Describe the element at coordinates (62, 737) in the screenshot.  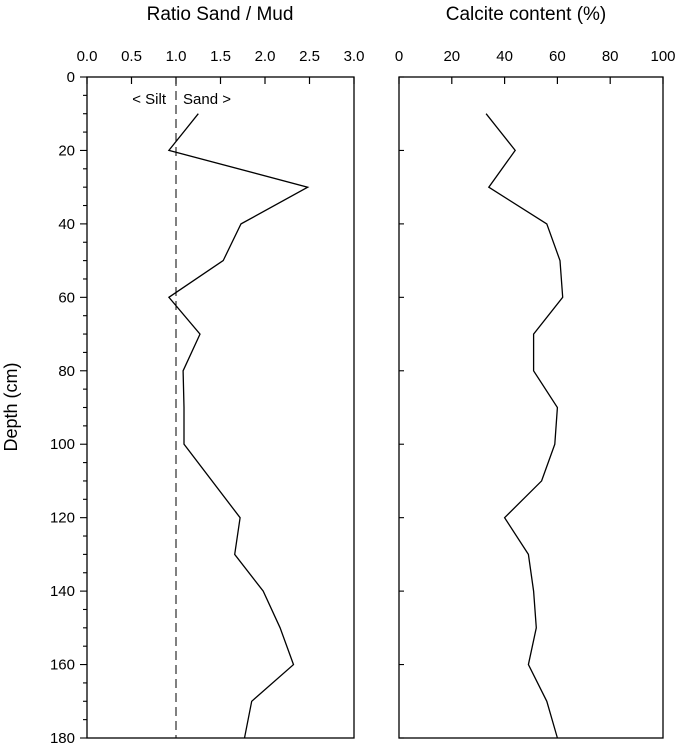
I see `y-tick-label: 180` at that location.